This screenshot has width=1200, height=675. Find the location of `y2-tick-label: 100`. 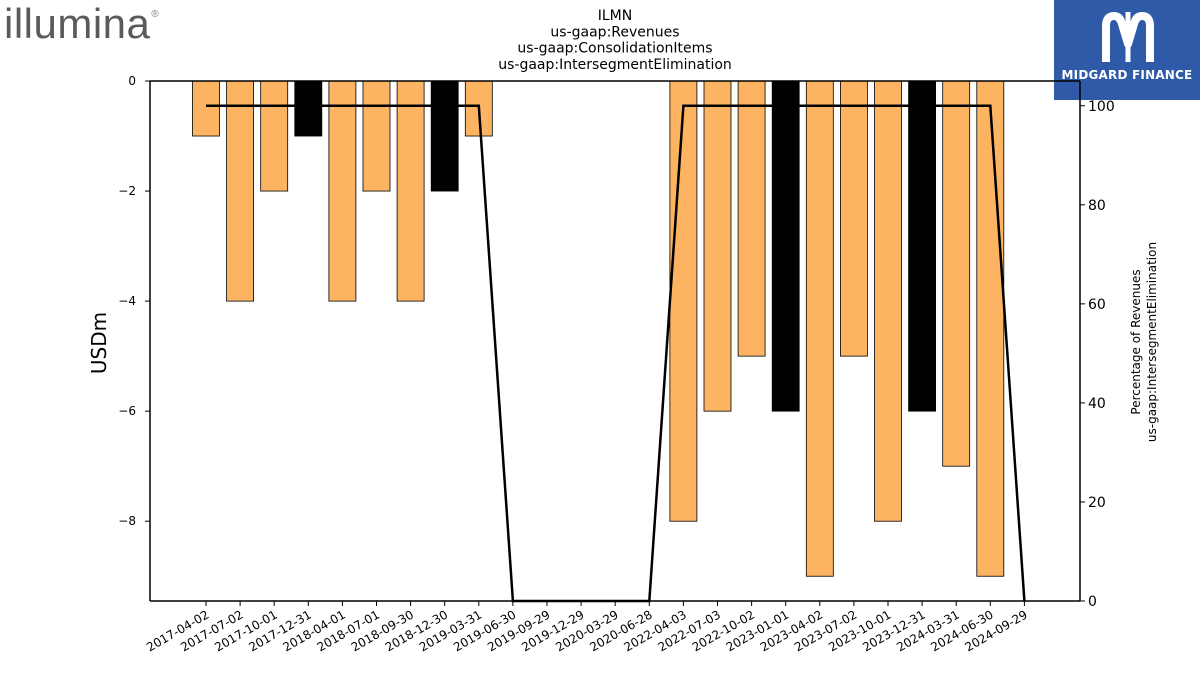

y2-tick-label: 100 is located at coordinates (1101, 107).